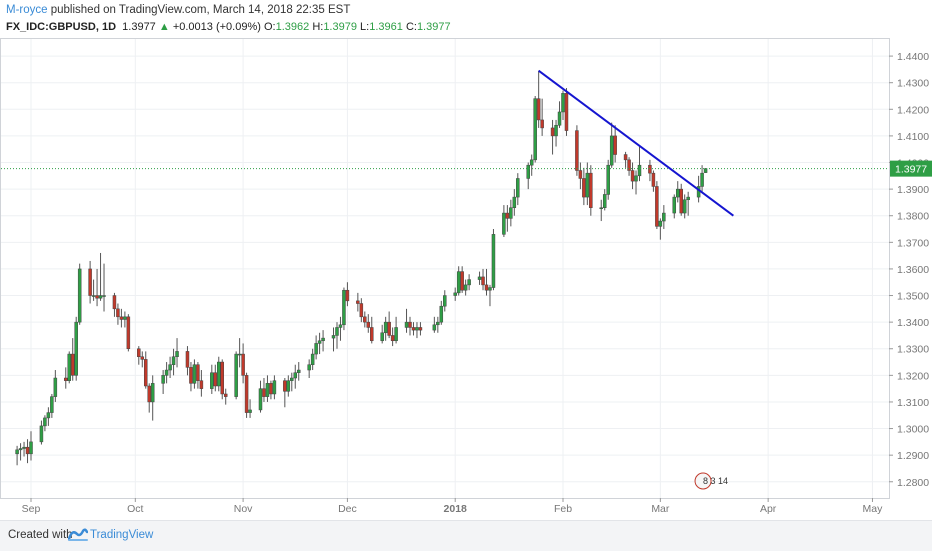 The width and height of the screenshot is (932, 551). Describe the element at coordinates (216, 27) in the screenshot. I see `price-change: +0.0013 (+0.09%)` at that location.